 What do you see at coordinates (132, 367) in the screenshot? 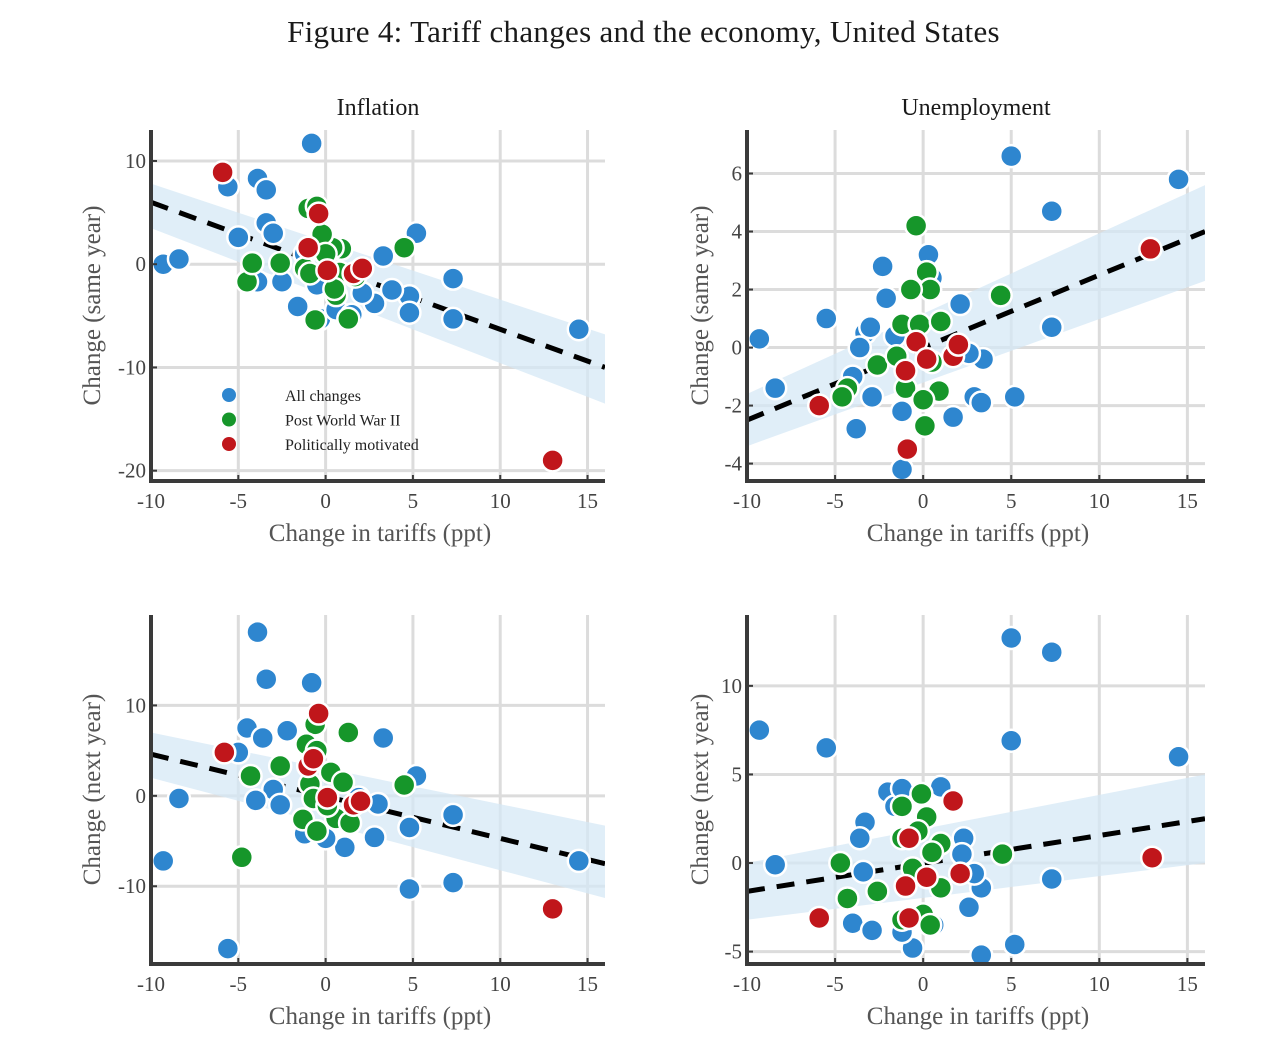
I see `y-tick-label: -10` at bounding box center [132, 367].